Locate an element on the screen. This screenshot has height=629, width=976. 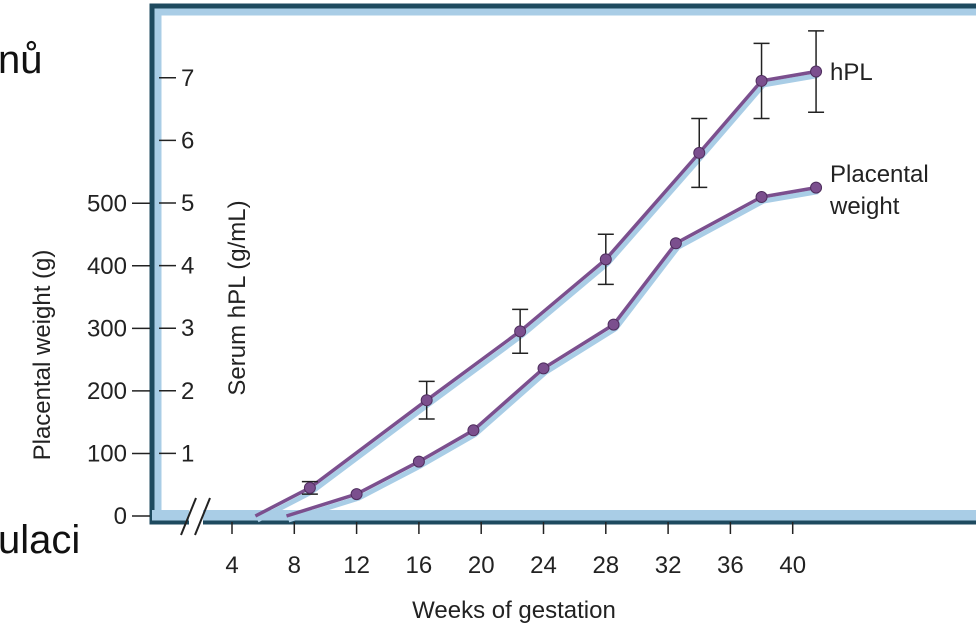
y-right-tick-label: 7 is located at coordinates (187, 78).